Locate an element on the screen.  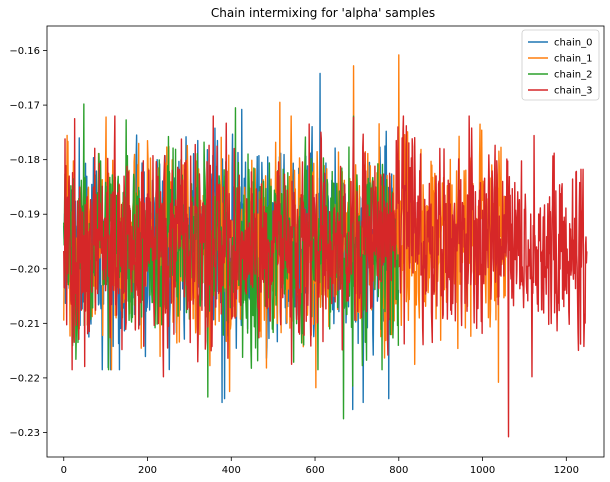
y-tick-label: −0.20 is located at coordinates (24, 269).